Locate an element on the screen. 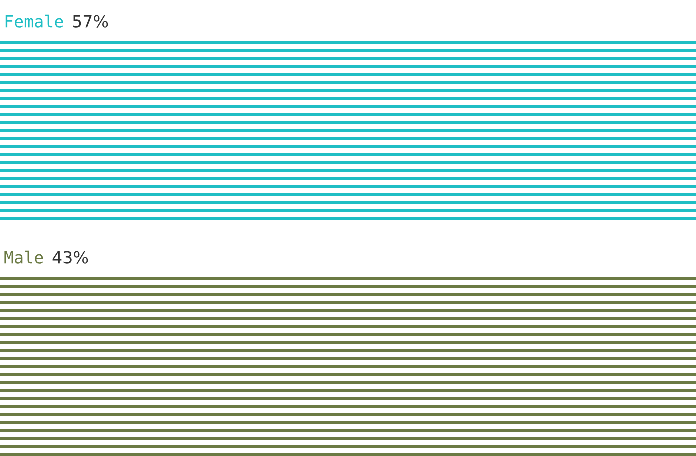 The height and width of the screenshot is (456, 696). category-label: Male is located at coordinates (24, 257).